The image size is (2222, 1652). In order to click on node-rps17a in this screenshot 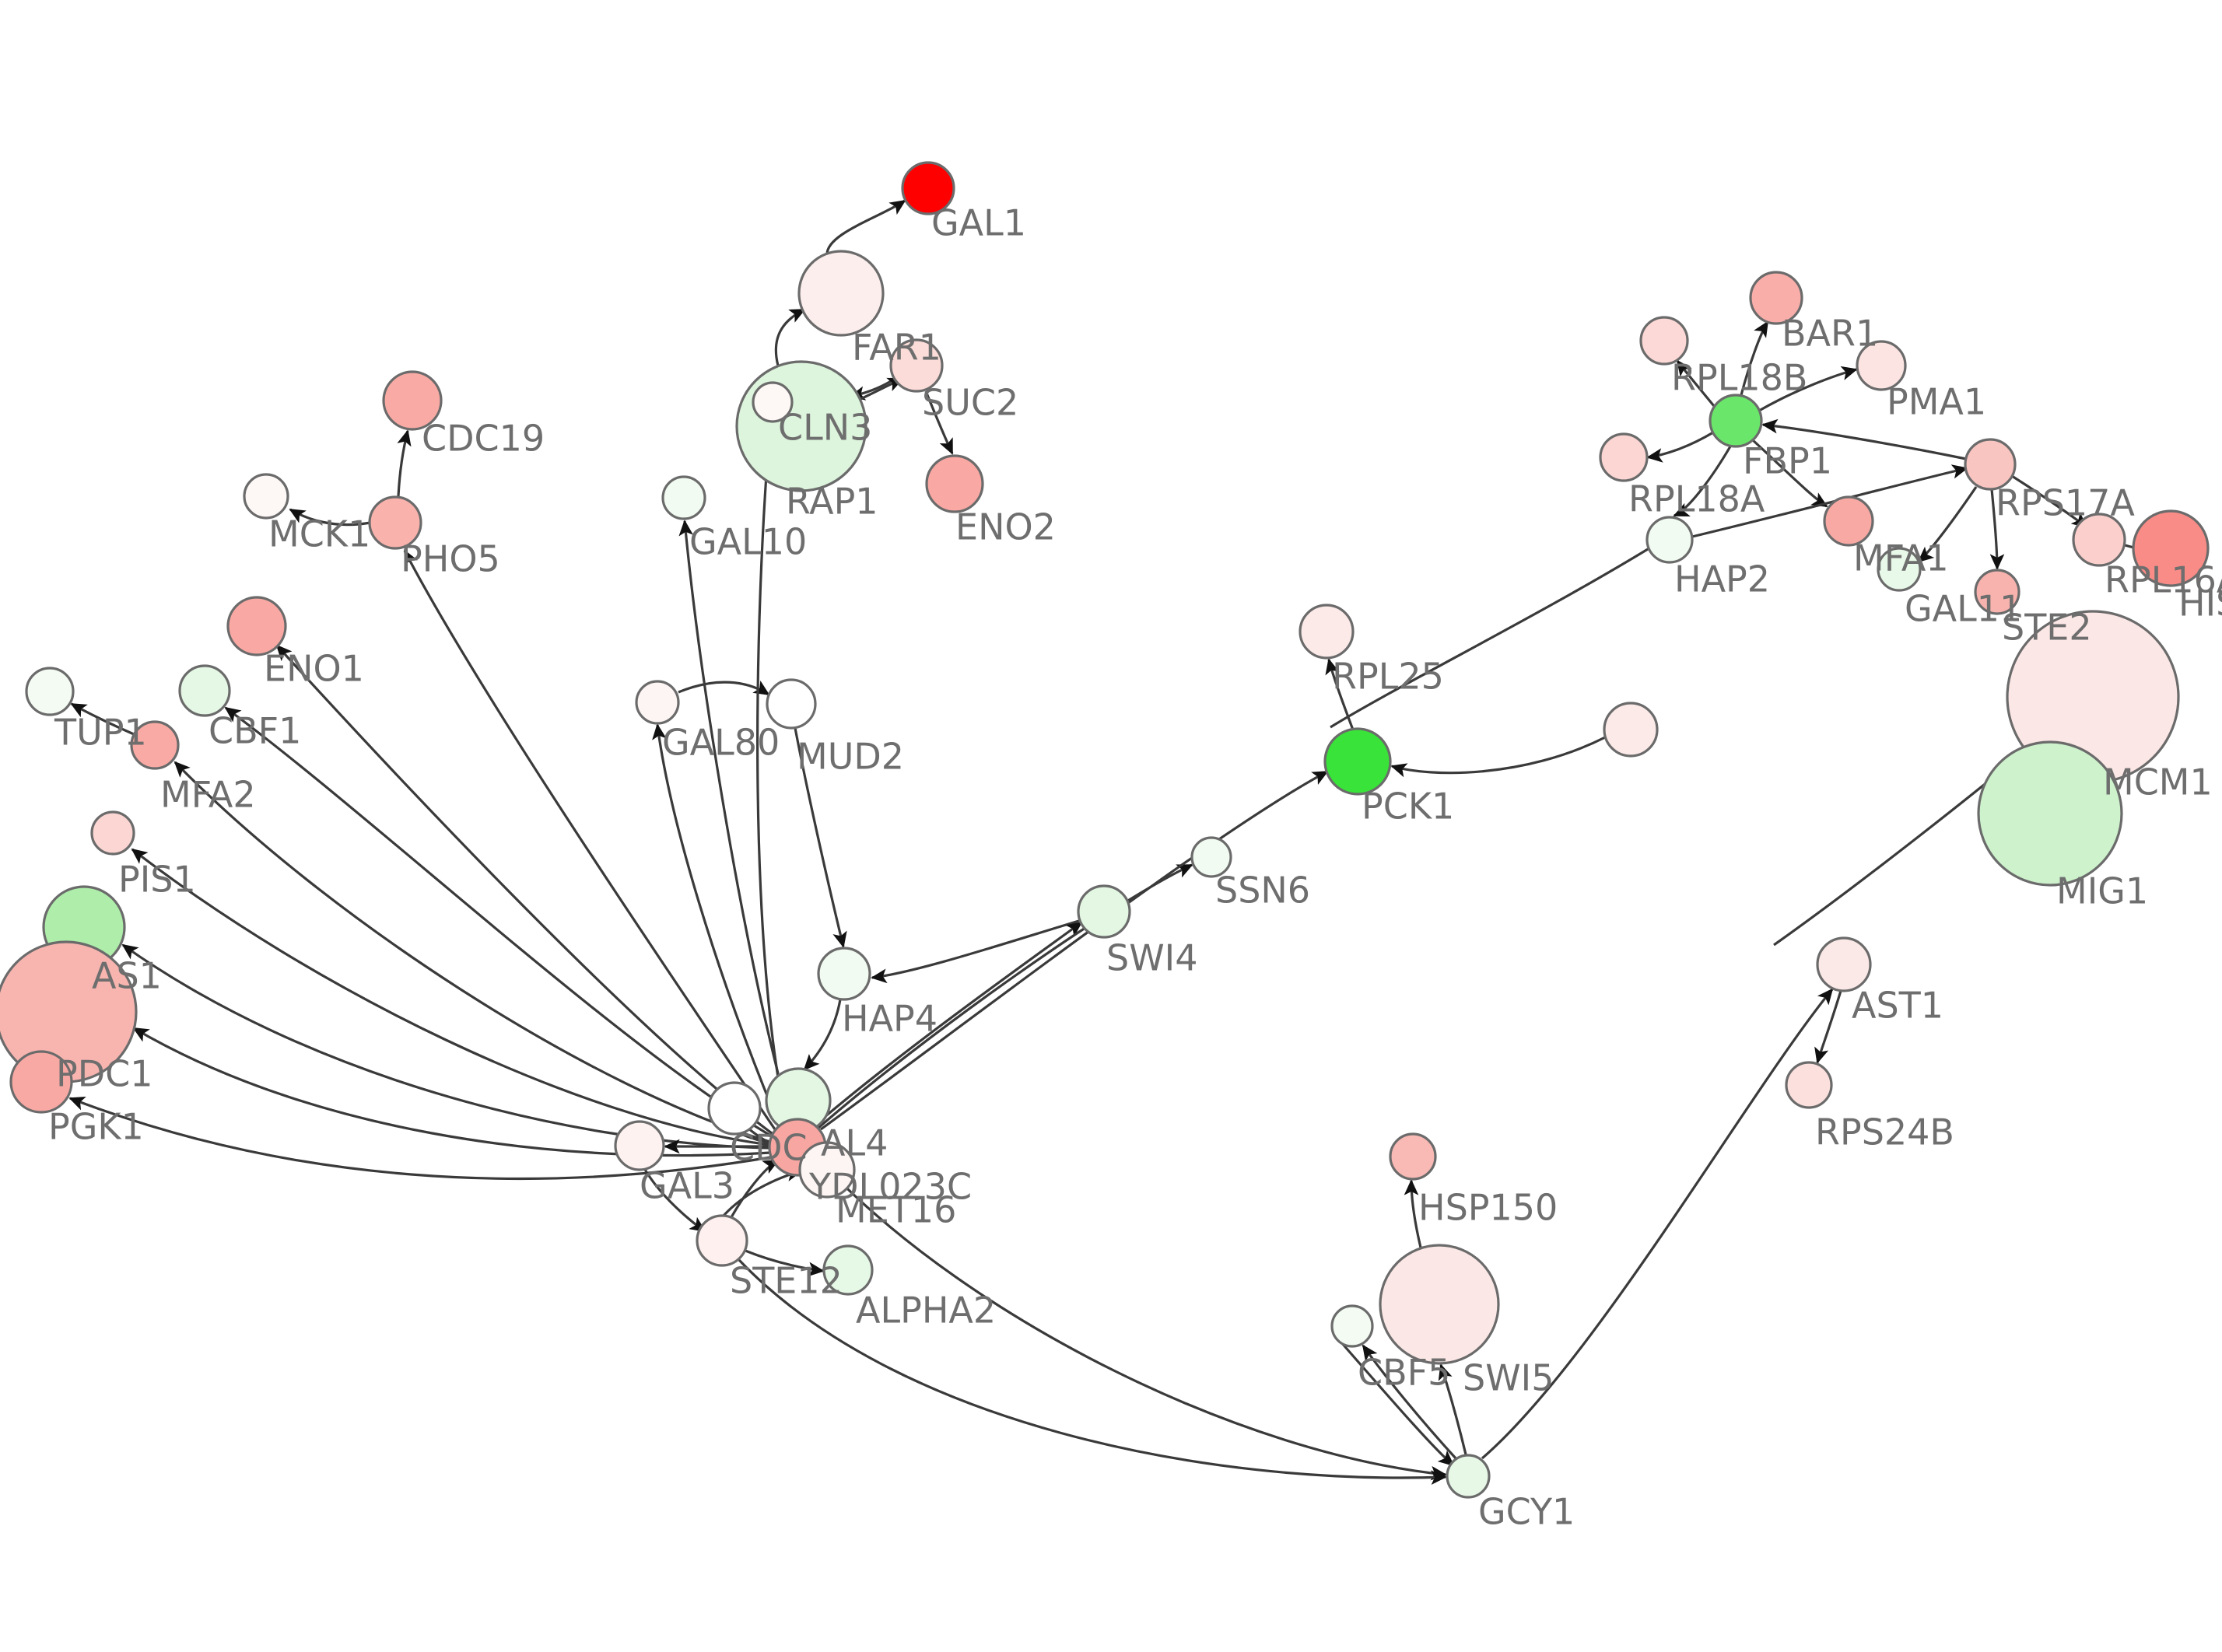, I will do `click(1990, 465)`.